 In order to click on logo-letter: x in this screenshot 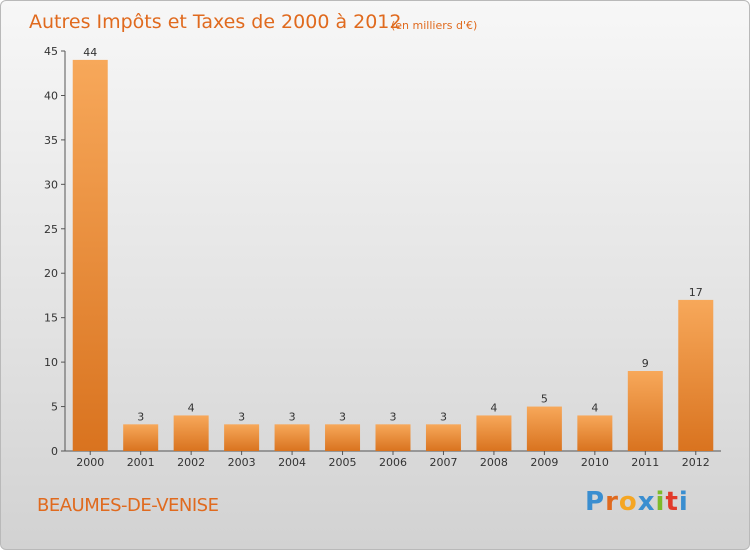, I will do `click(646, 502)`.